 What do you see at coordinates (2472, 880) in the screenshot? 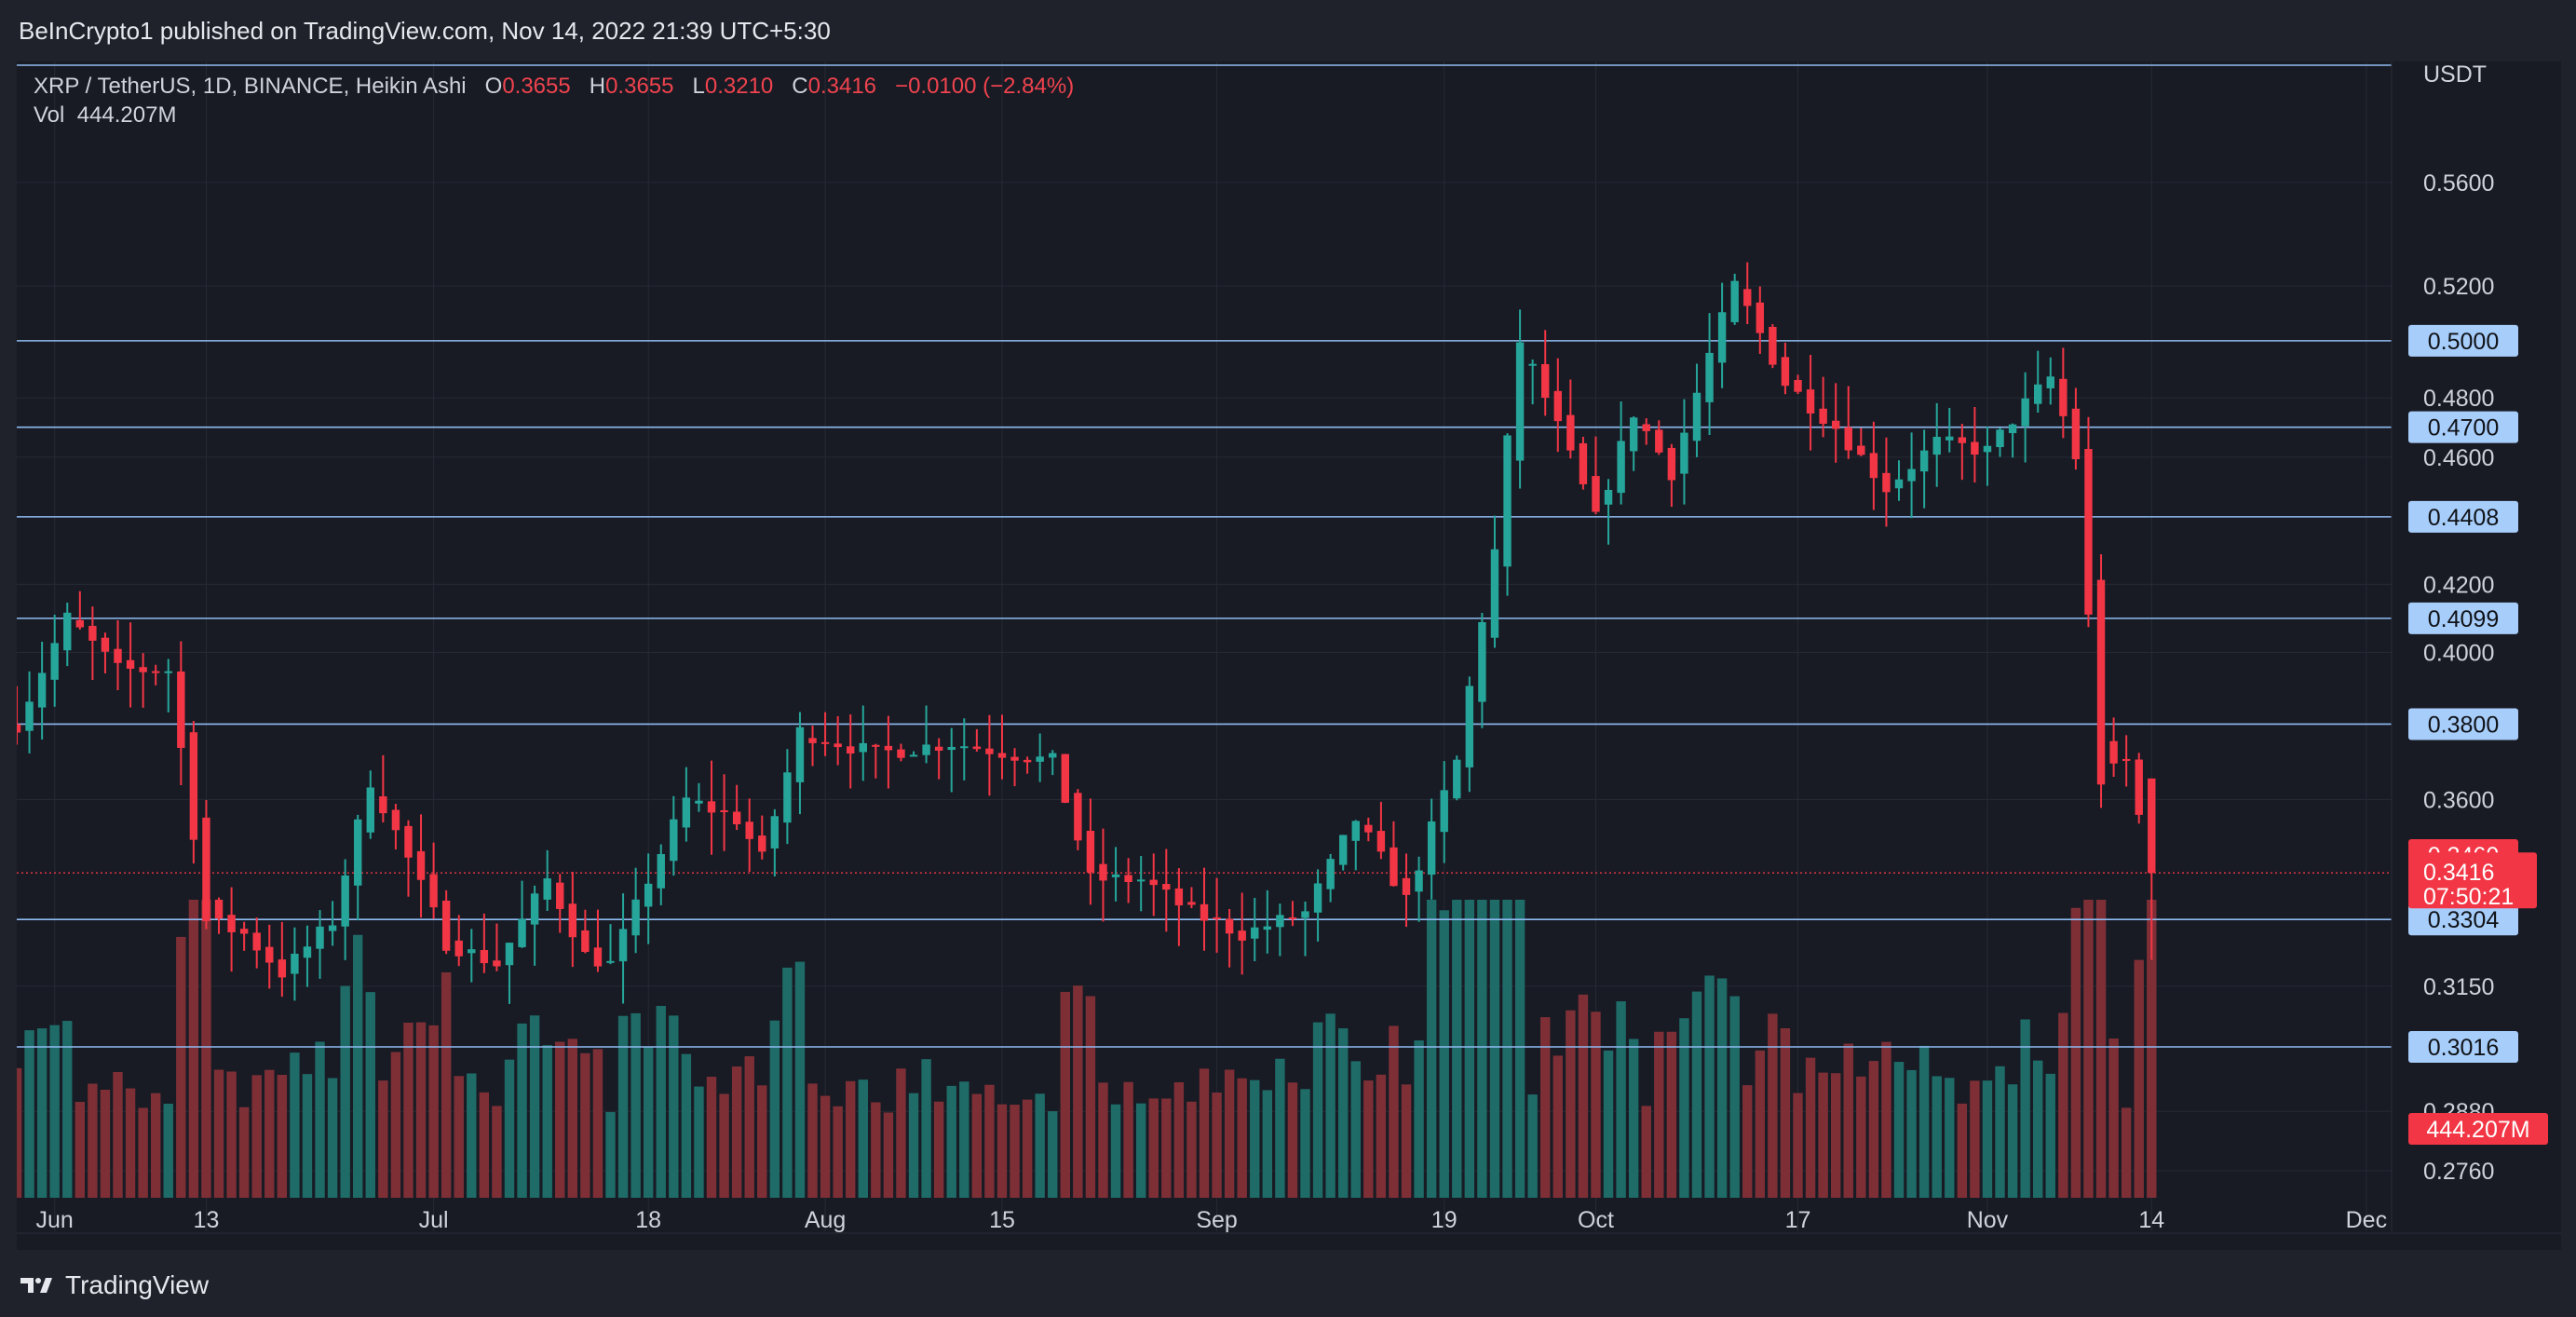
I see `current-price-badge` at bounding box center [2472, 880].